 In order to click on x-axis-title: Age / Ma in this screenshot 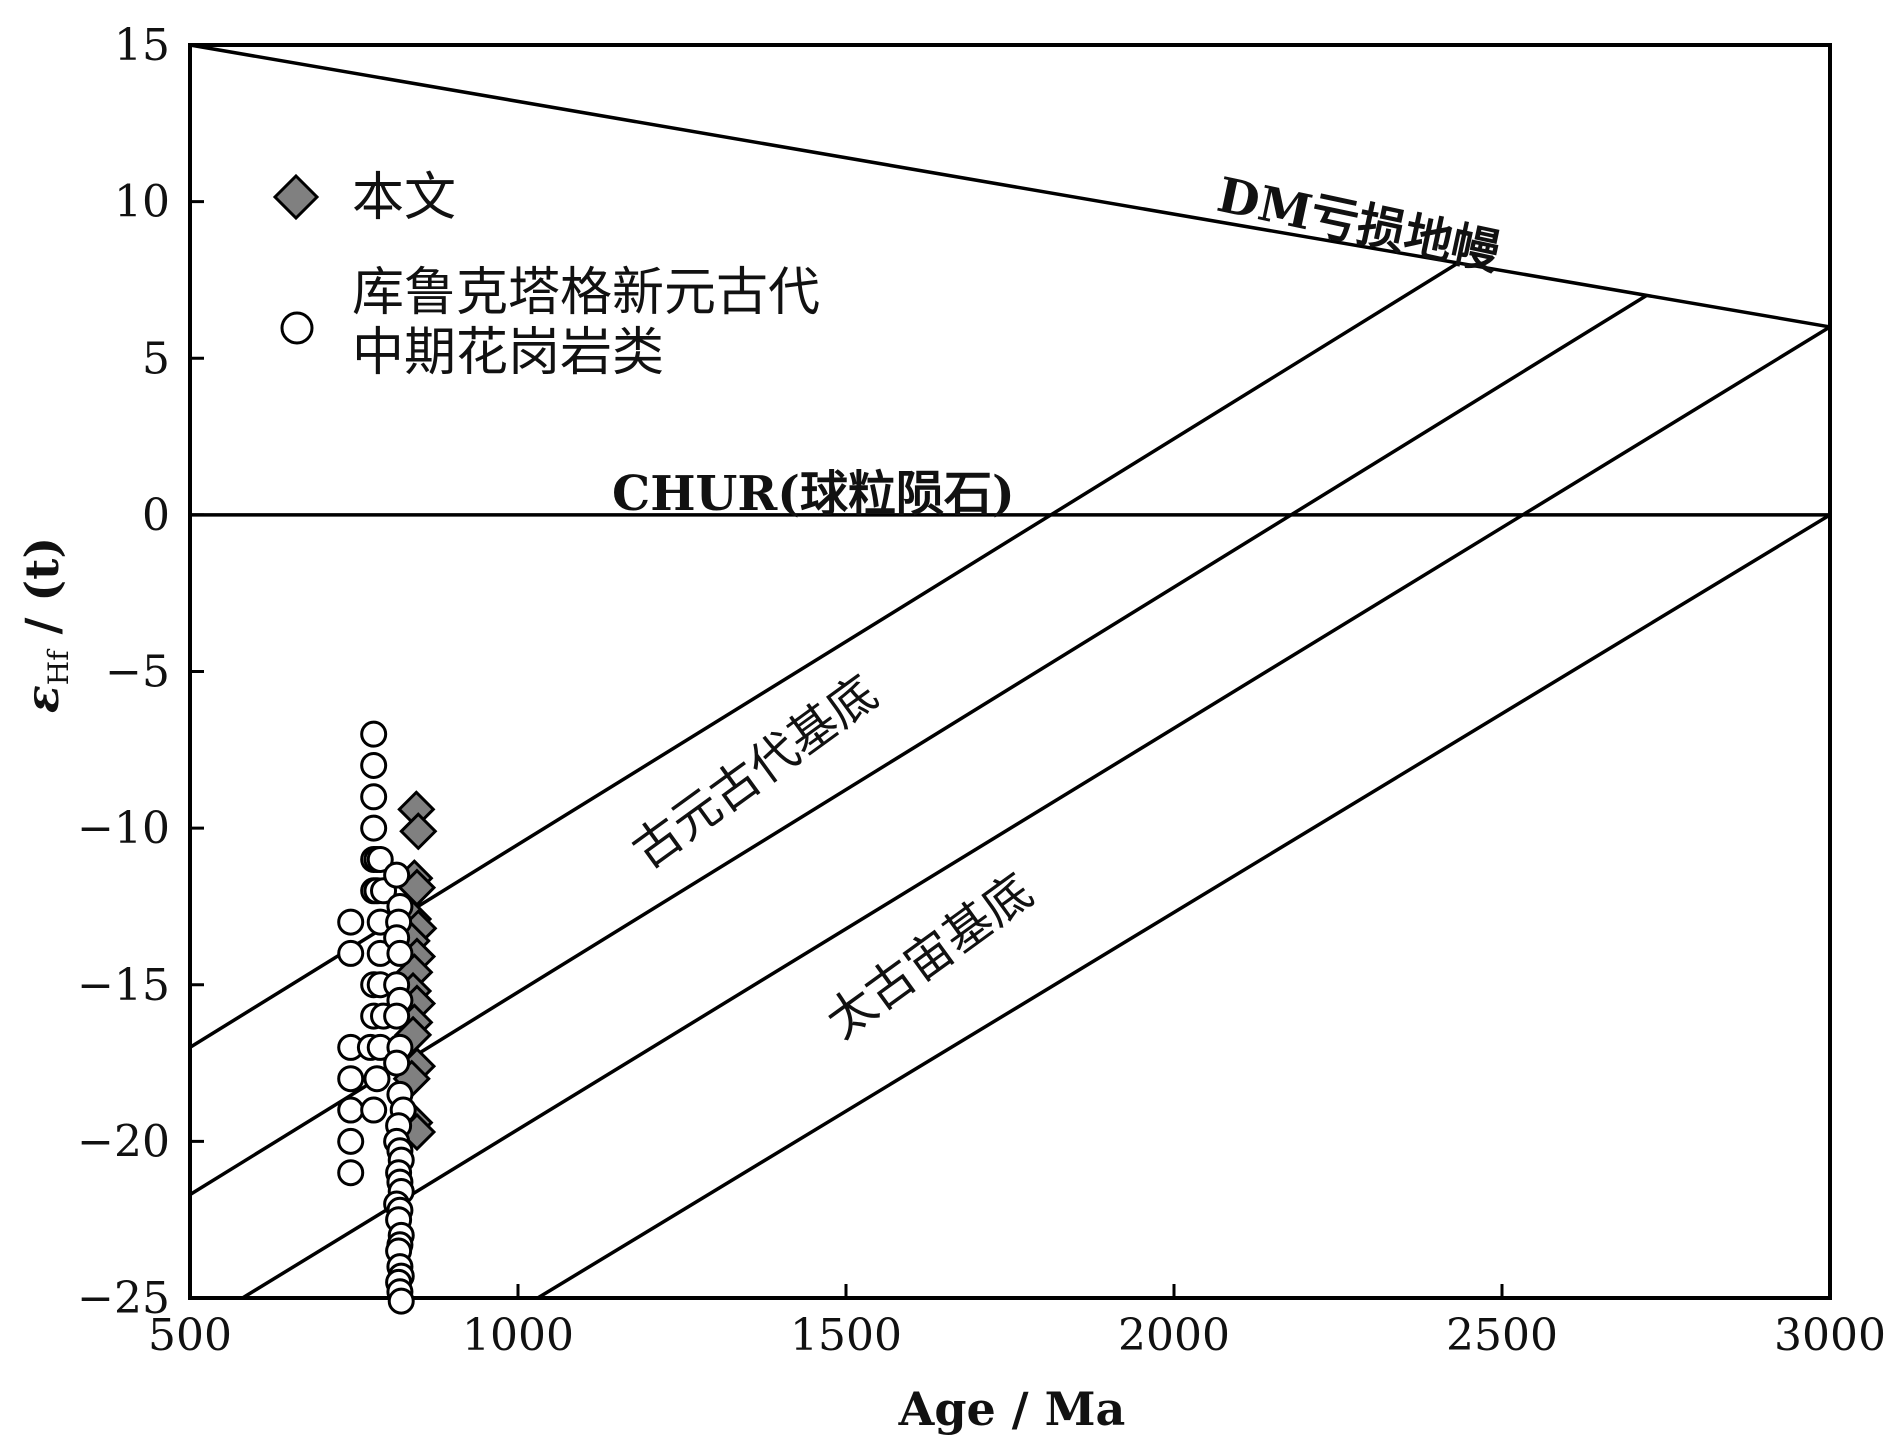, I will do `click(1012, 1409)`.